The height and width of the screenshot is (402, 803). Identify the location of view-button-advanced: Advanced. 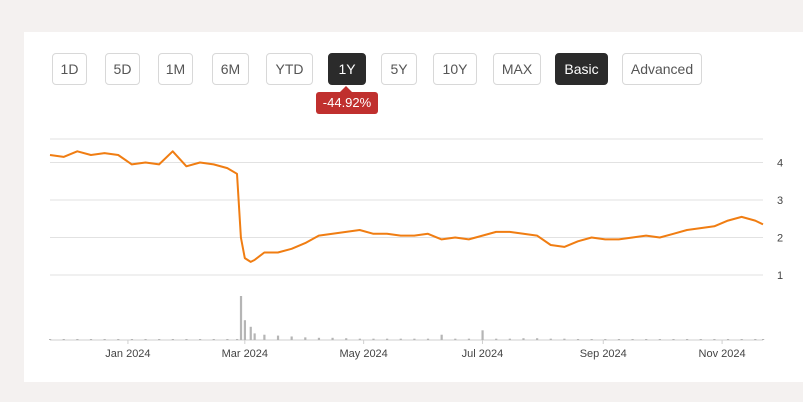
(662, 69).